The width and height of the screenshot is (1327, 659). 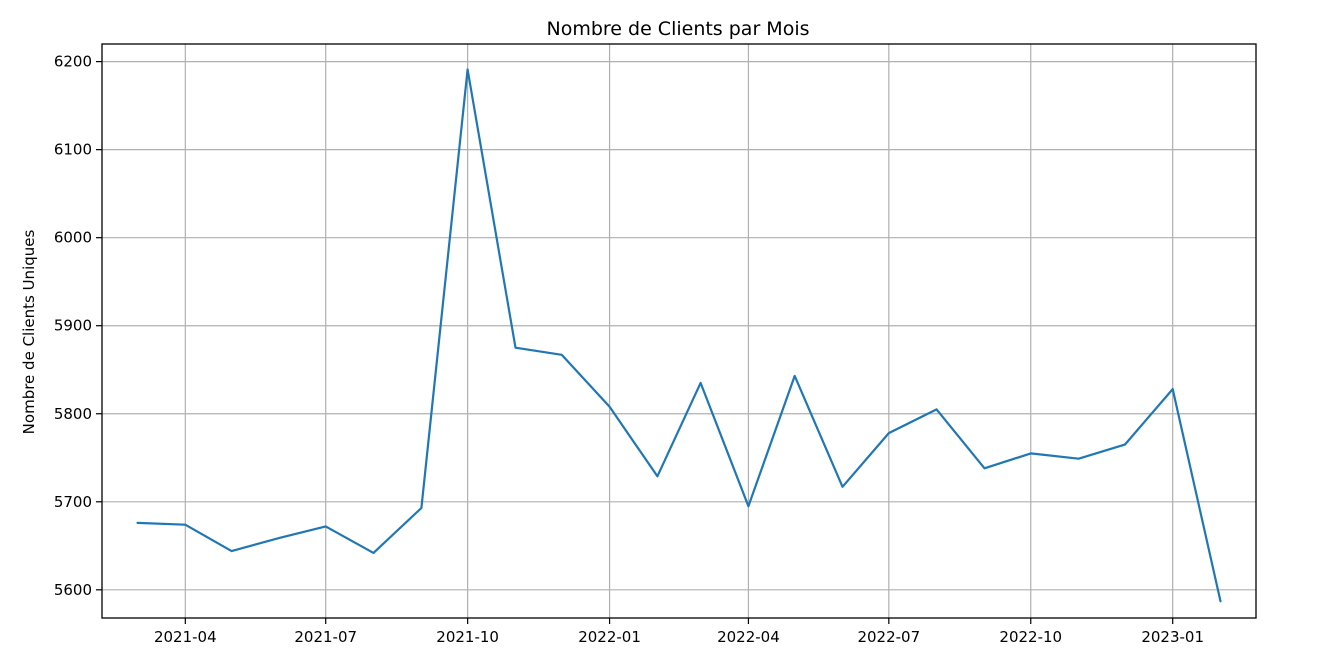 I want to click on y-tick-label: 5700, so click(x=73, y=502).